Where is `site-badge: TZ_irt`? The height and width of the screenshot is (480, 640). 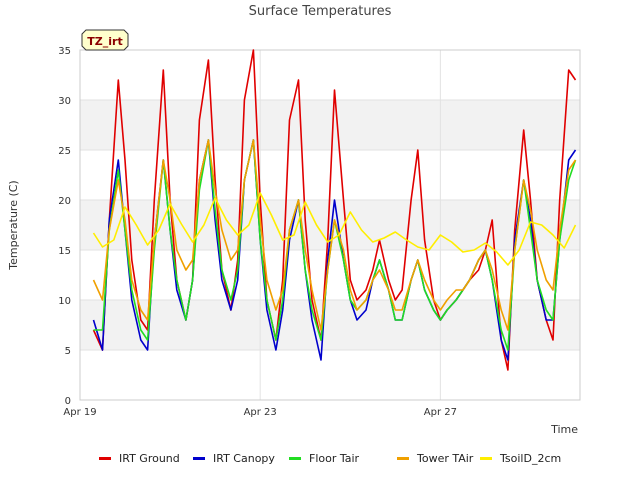 site-badge: TZ_irt is located at coordinates (105, 40).